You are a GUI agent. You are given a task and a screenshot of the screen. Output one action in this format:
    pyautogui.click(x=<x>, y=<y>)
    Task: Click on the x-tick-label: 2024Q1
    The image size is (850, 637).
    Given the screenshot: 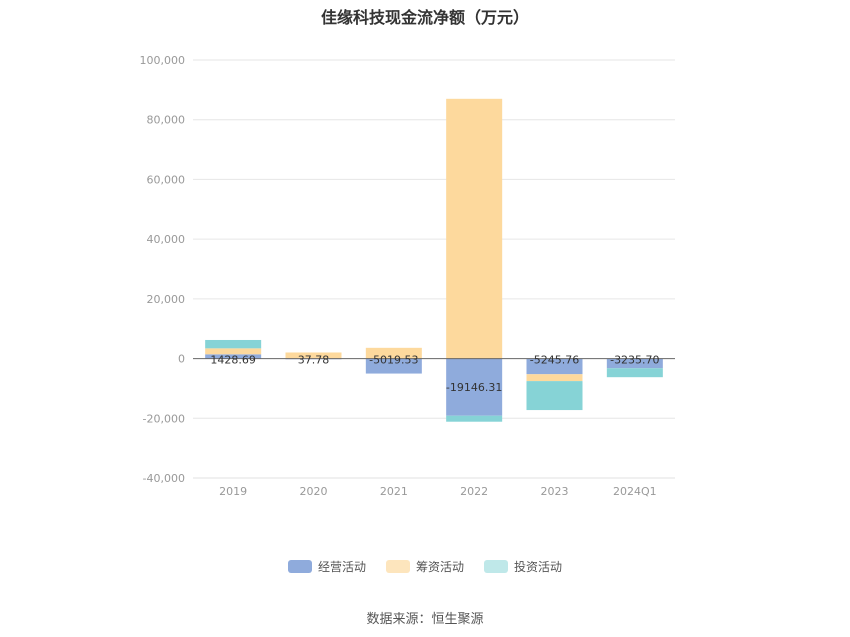 What is the action you would take?
    pyautogui.click(x=635, y=491)
    